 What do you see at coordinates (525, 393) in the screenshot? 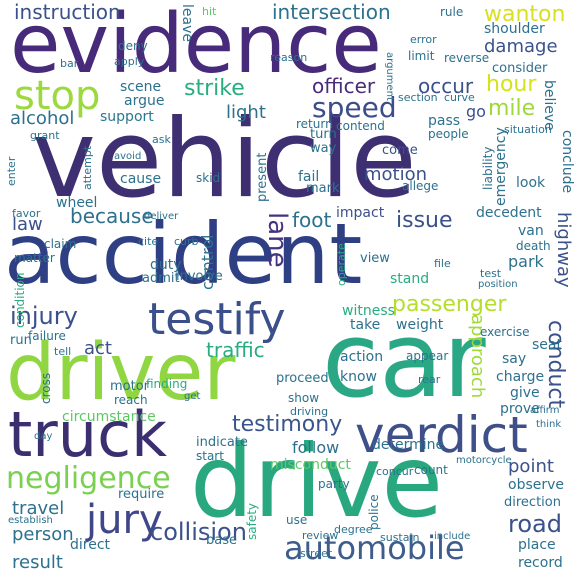
I see `word-give: give` at bounding box center [525, 393].